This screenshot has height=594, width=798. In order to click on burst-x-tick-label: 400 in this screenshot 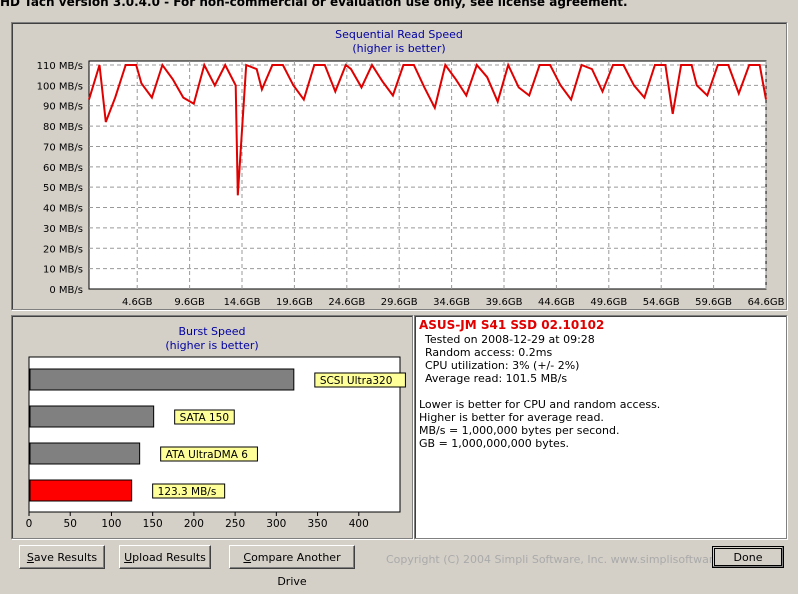, I will do `click(359, 524)`.